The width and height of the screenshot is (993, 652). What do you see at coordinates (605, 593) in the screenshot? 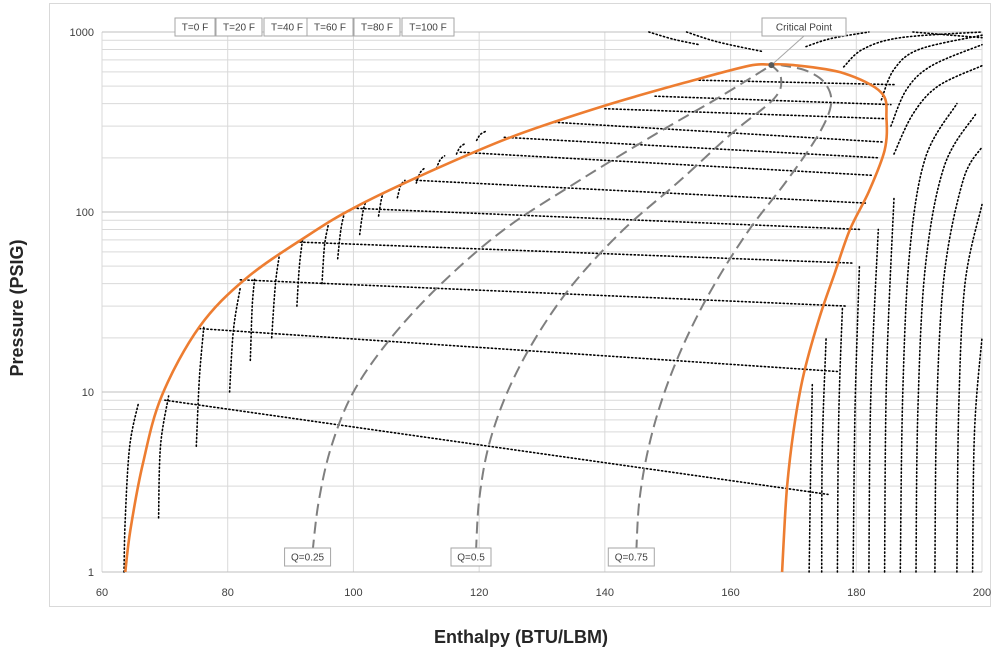
I see `x-tick-label: 140` at bounding box center [605, 593].